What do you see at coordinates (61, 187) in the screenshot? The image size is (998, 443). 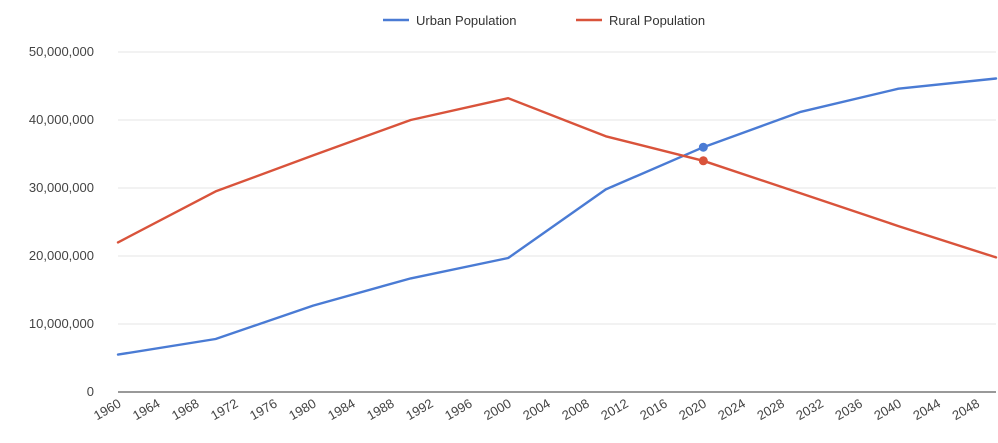 I see `y-tick-label: 30,000,000` at bounding box center [61, 187].